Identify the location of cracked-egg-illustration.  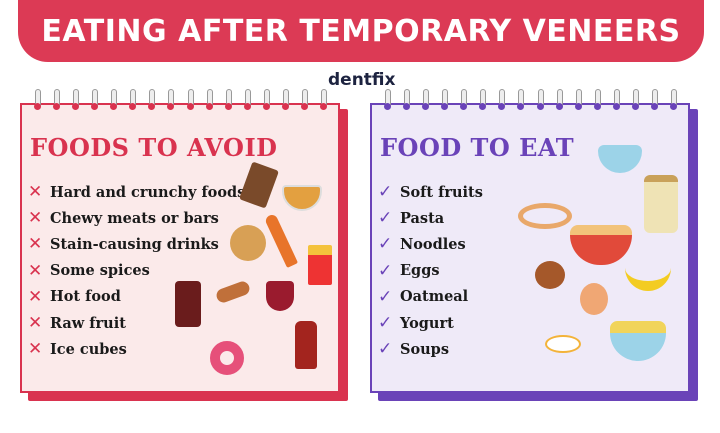
(563, 344).